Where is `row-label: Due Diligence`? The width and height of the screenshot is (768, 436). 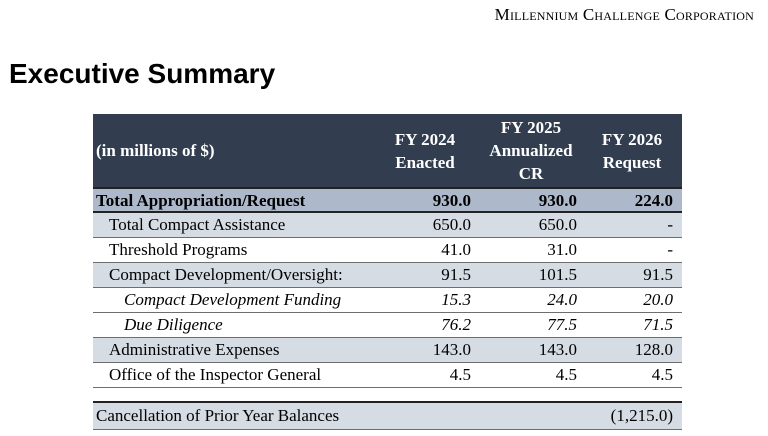
row-label: Due Diligence is located at coordinates (173, 324).